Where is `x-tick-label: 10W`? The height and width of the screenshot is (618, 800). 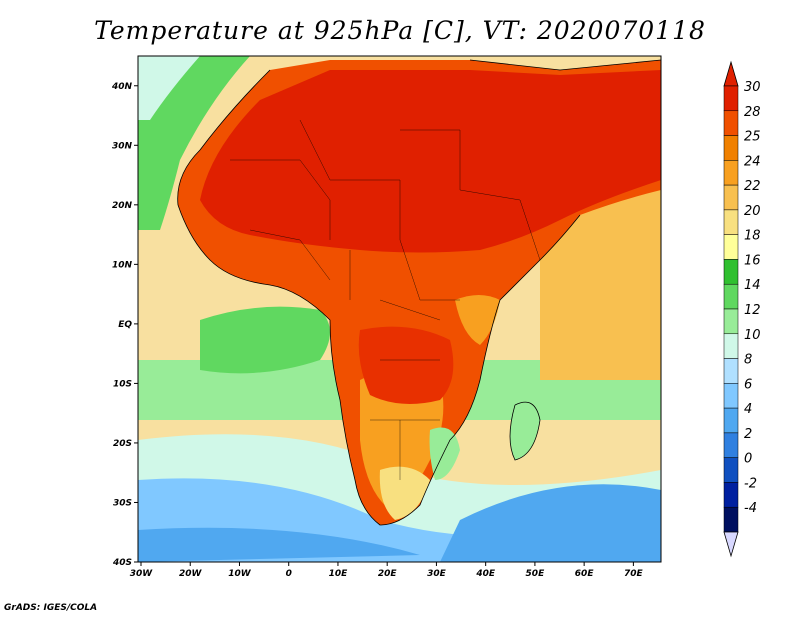
x-tick-label: 10W is located at coordinates (240, 574).